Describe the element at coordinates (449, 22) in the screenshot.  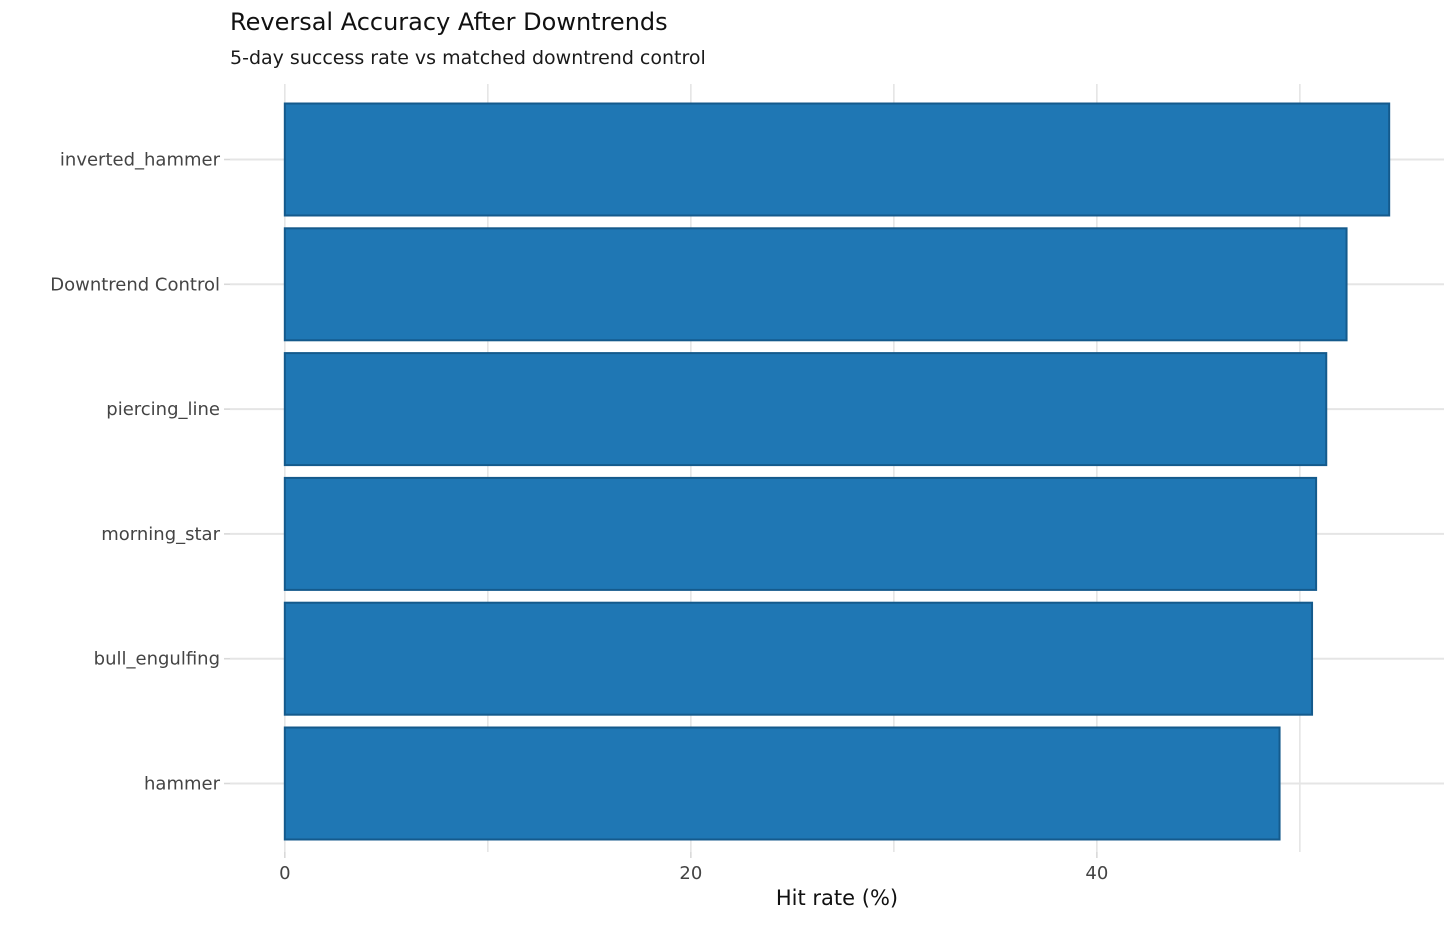
I see `chart-title: Reversal Accuracy After Downtrends` at that location.